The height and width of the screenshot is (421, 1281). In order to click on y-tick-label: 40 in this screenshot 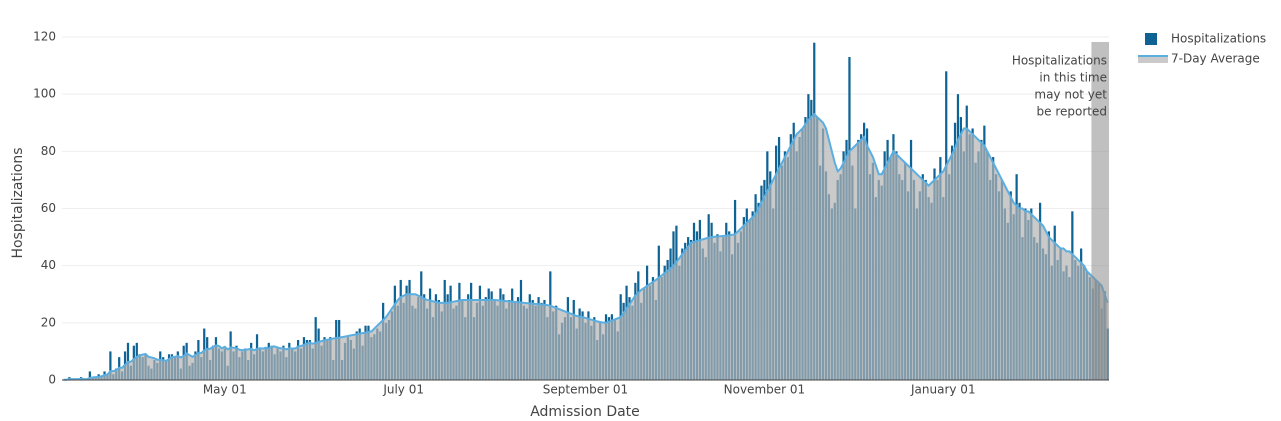, I will do `click(48, 265)`.